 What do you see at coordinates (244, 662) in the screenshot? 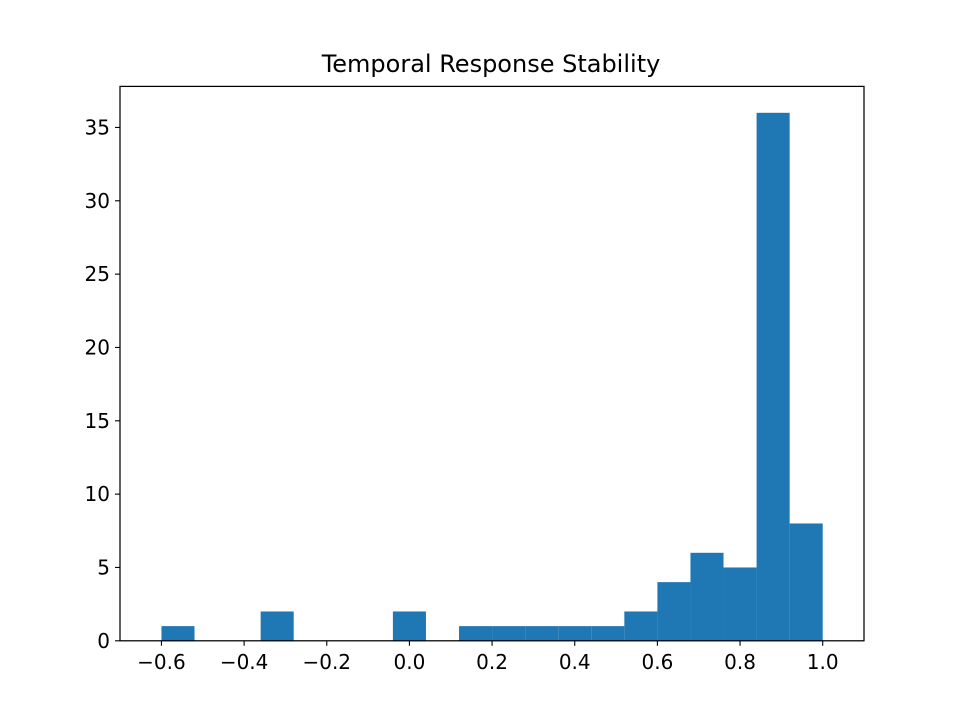
I see `x-tick-label: −0.4` at bounding box center [244, 662].